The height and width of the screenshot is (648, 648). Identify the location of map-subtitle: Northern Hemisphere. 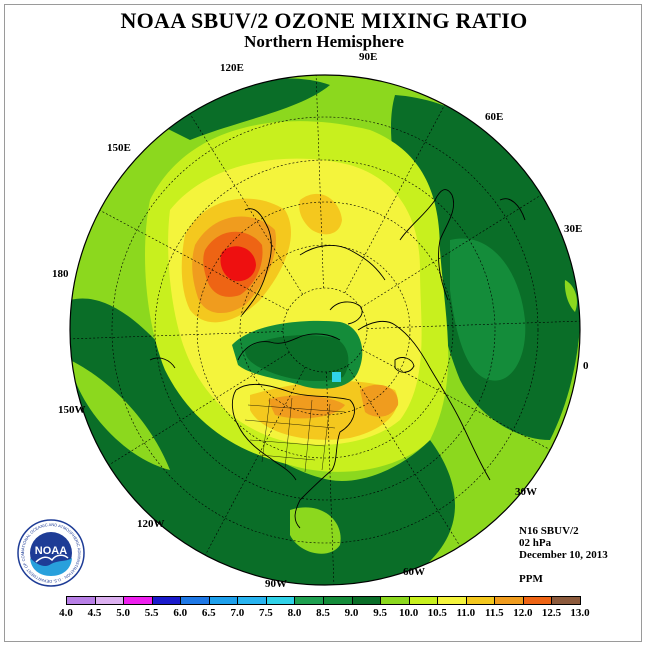
(324, 41).